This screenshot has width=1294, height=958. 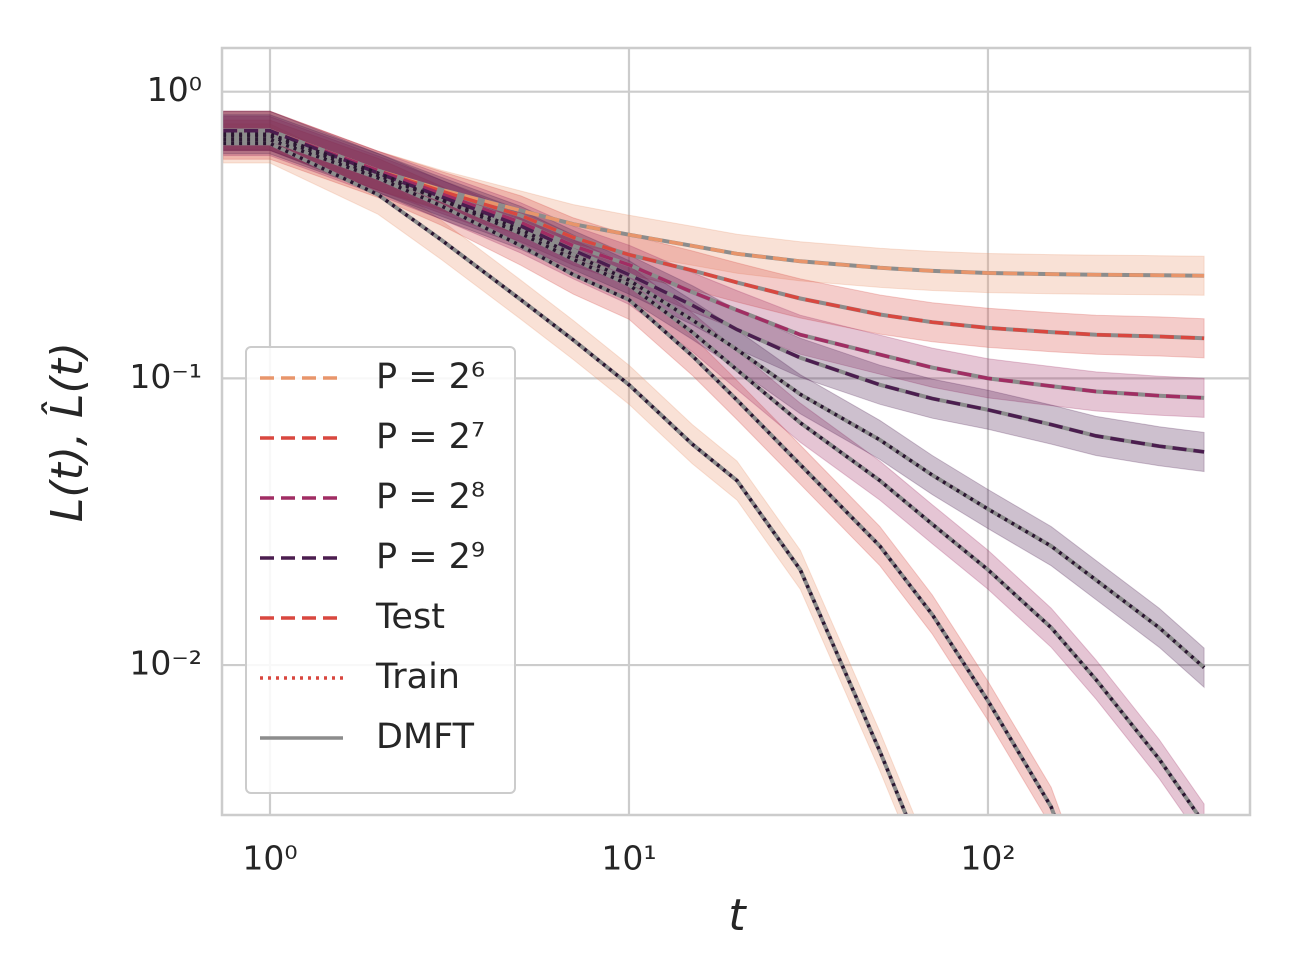 I want to click on legend-box, so click(x=380, y=570).